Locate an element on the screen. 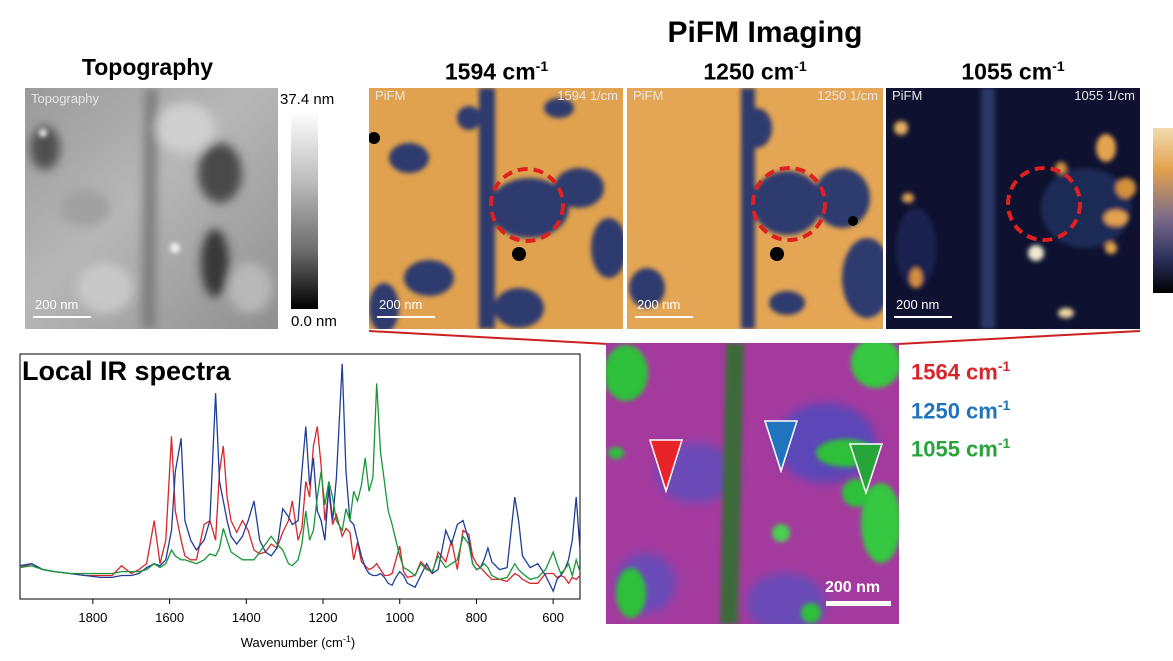 This screenshot has width=1173, height=661. pifm-panel-1-corner-right: 1594 1/cm is located at coordinates (587, 95).